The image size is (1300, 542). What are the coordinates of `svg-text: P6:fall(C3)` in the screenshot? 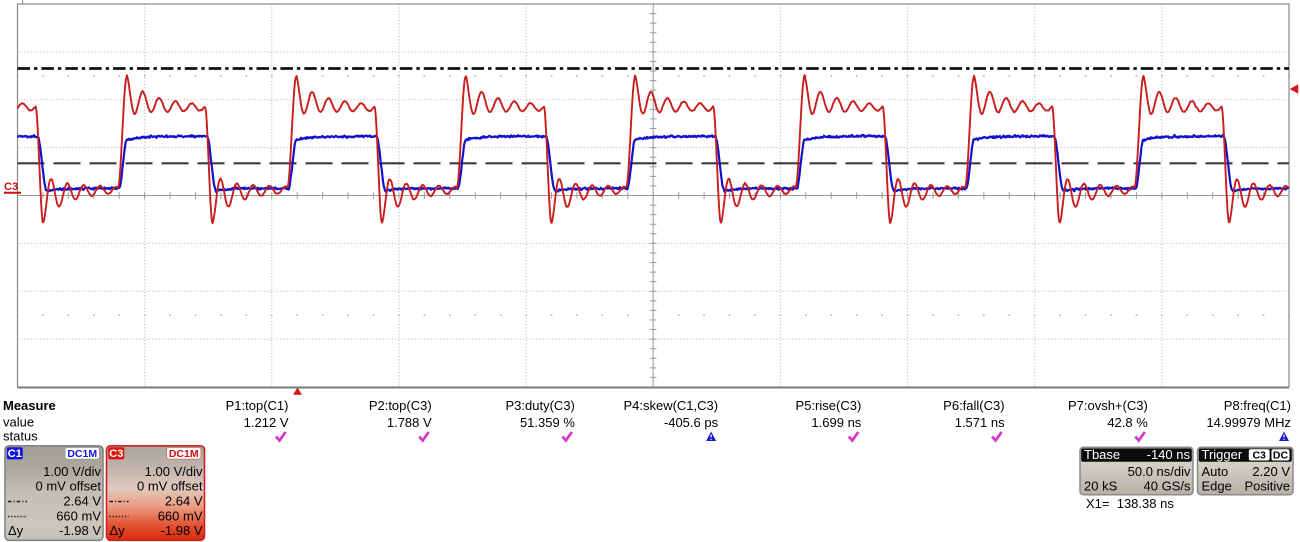 It's located at (973, 405).